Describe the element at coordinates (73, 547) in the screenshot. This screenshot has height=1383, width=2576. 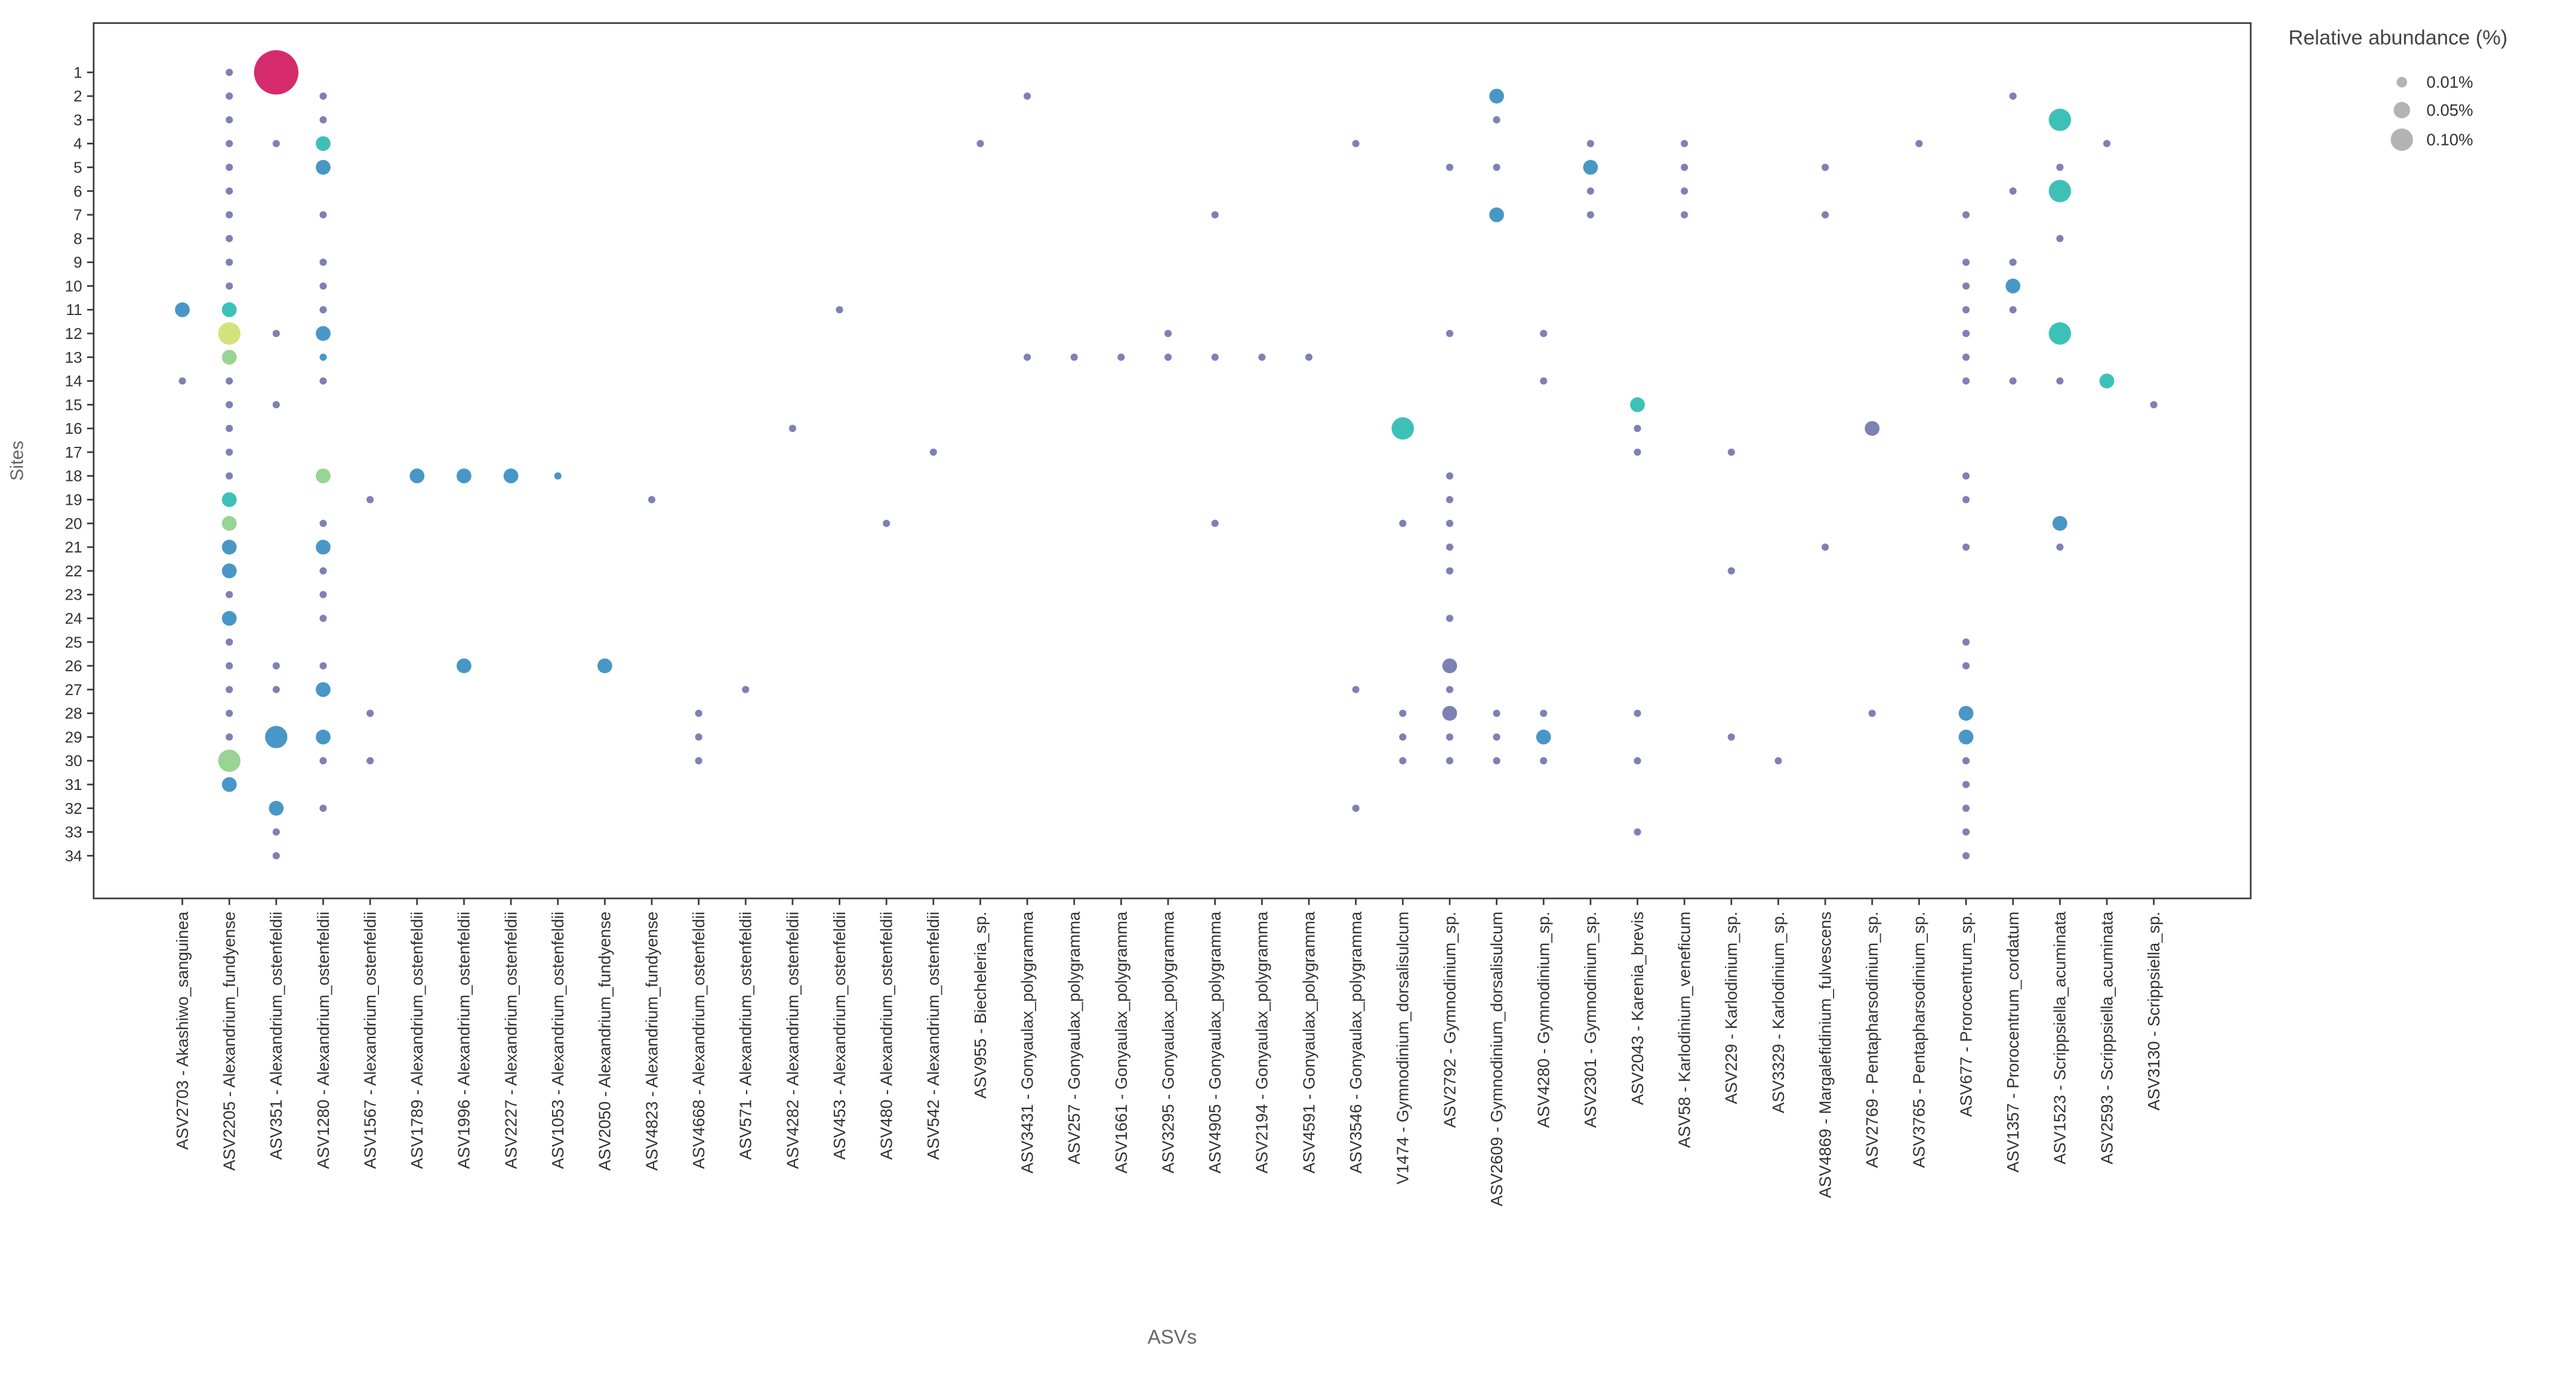
I see `y-tick-label: 21` at that location.